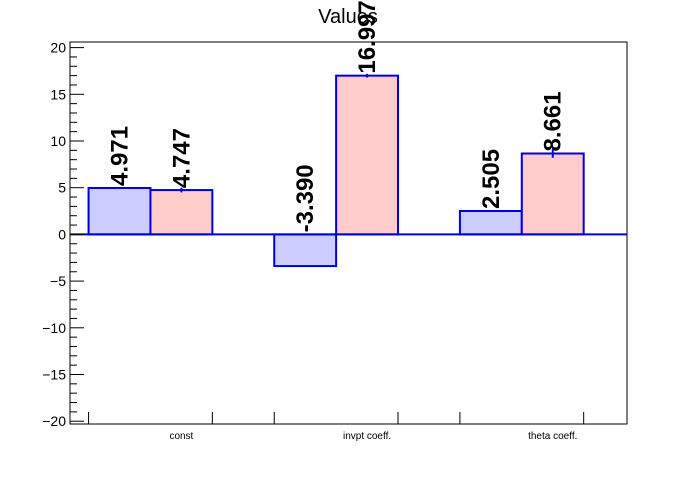 Image resolution: width=696 pixels, height=477 pixels. I want to click on ytick-label: −5, so click(58, 281).